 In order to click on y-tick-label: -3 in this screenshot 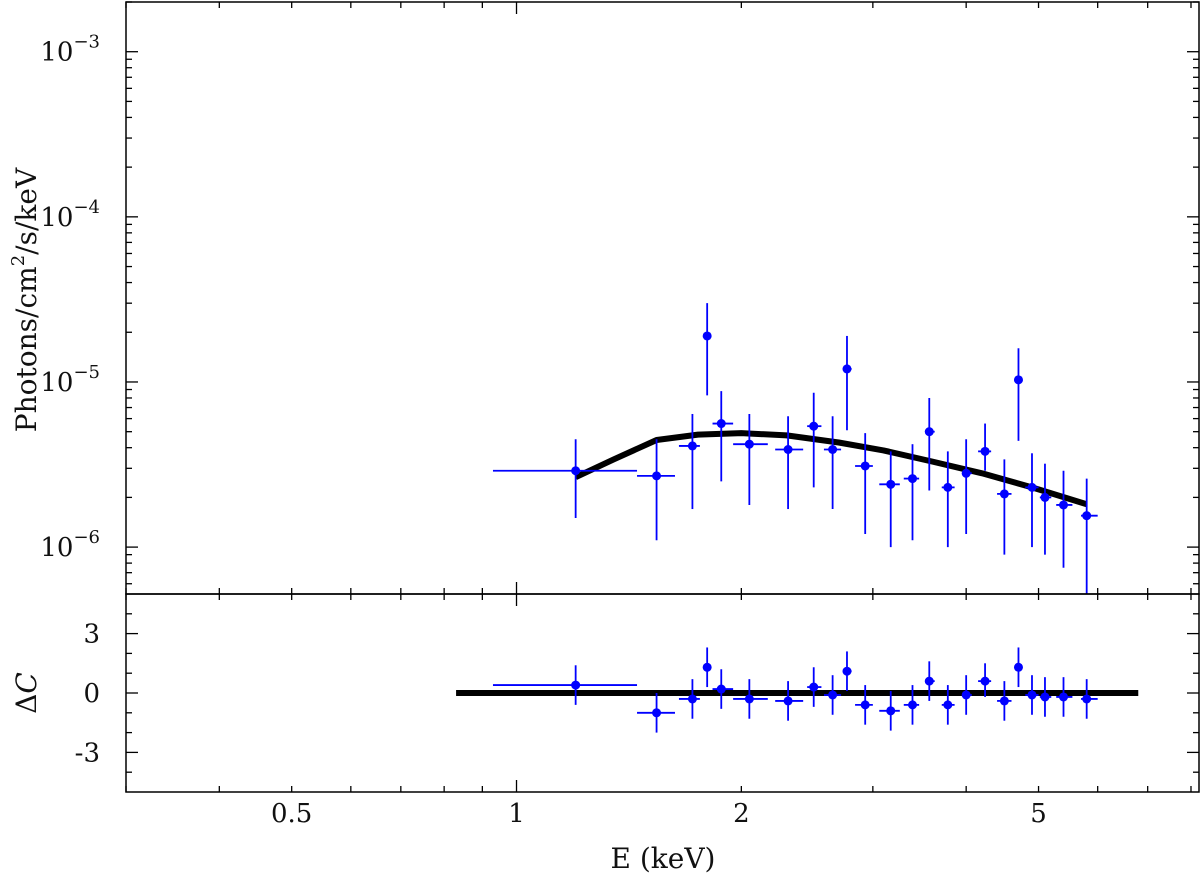, I will do `click(87, 753)`.